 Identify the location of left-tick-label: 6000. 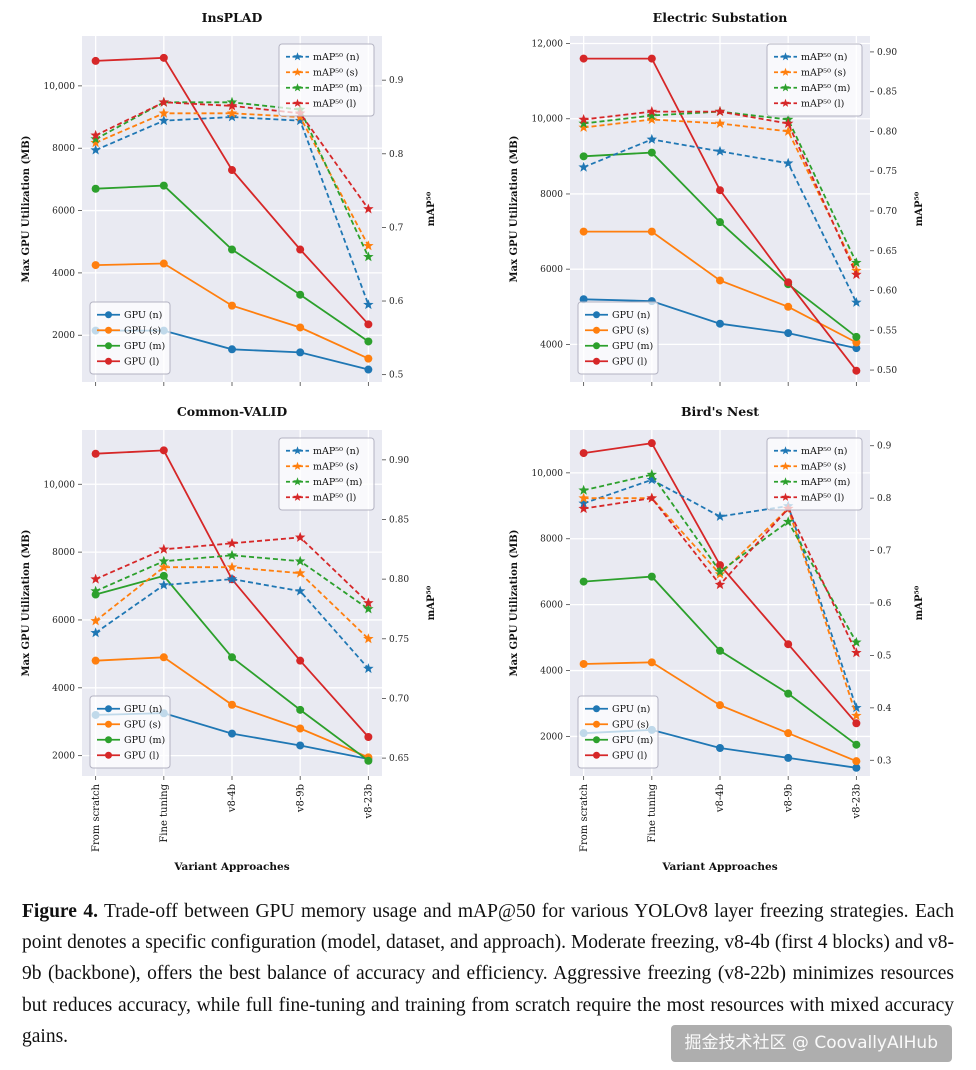
(551, 606).